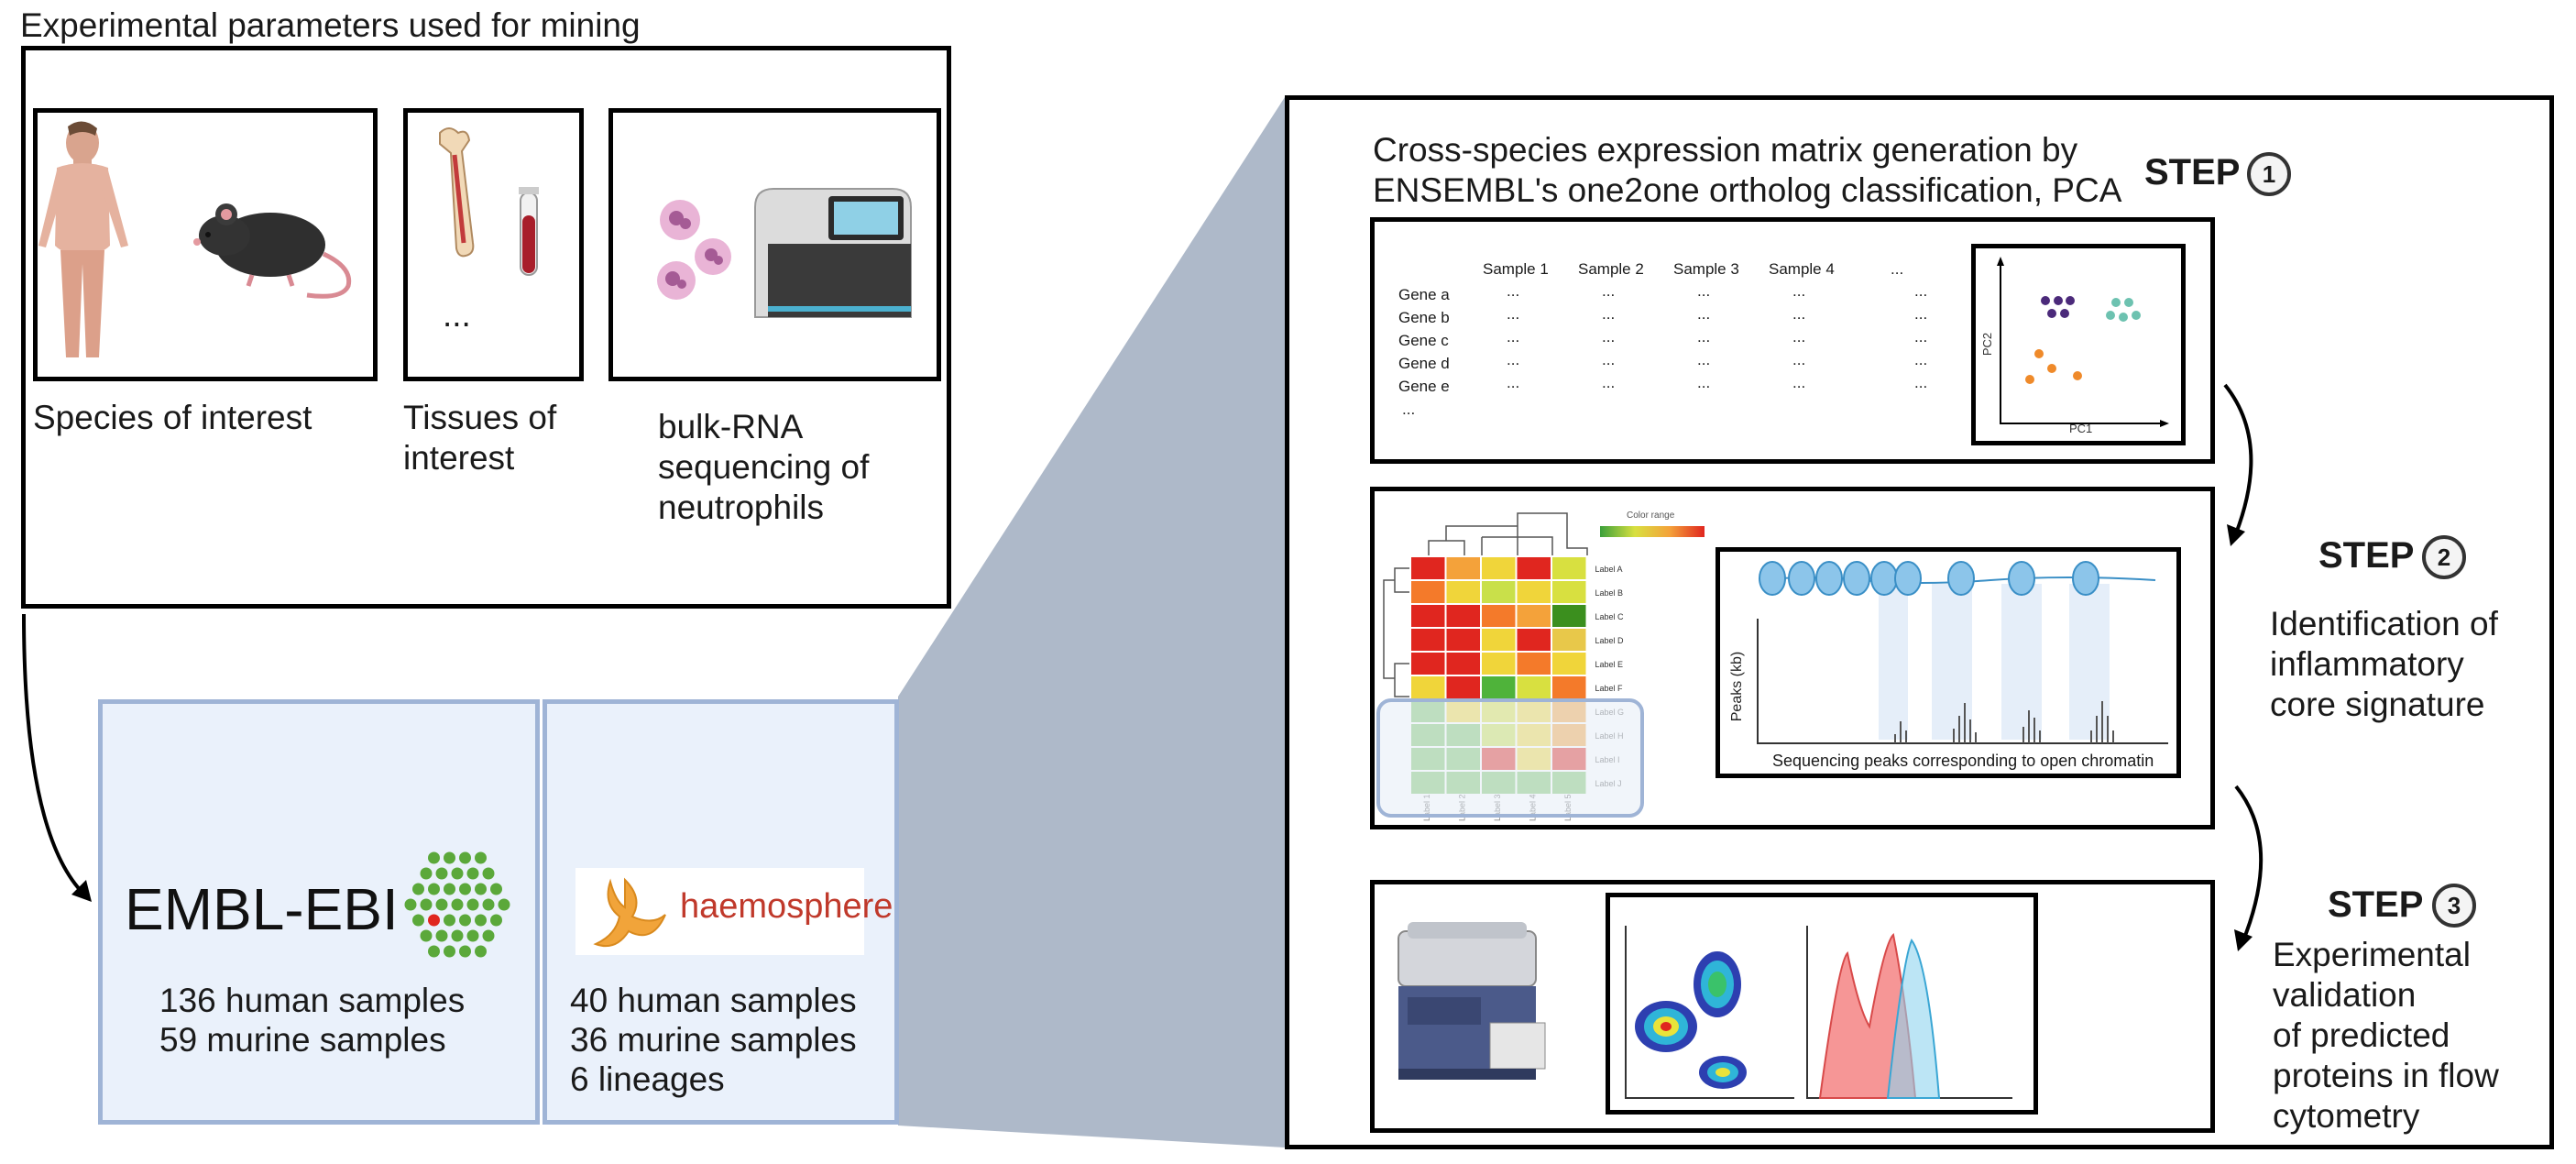 The image size is (2576, 1164). I want to click on atac-plot, so click(1962, 652).